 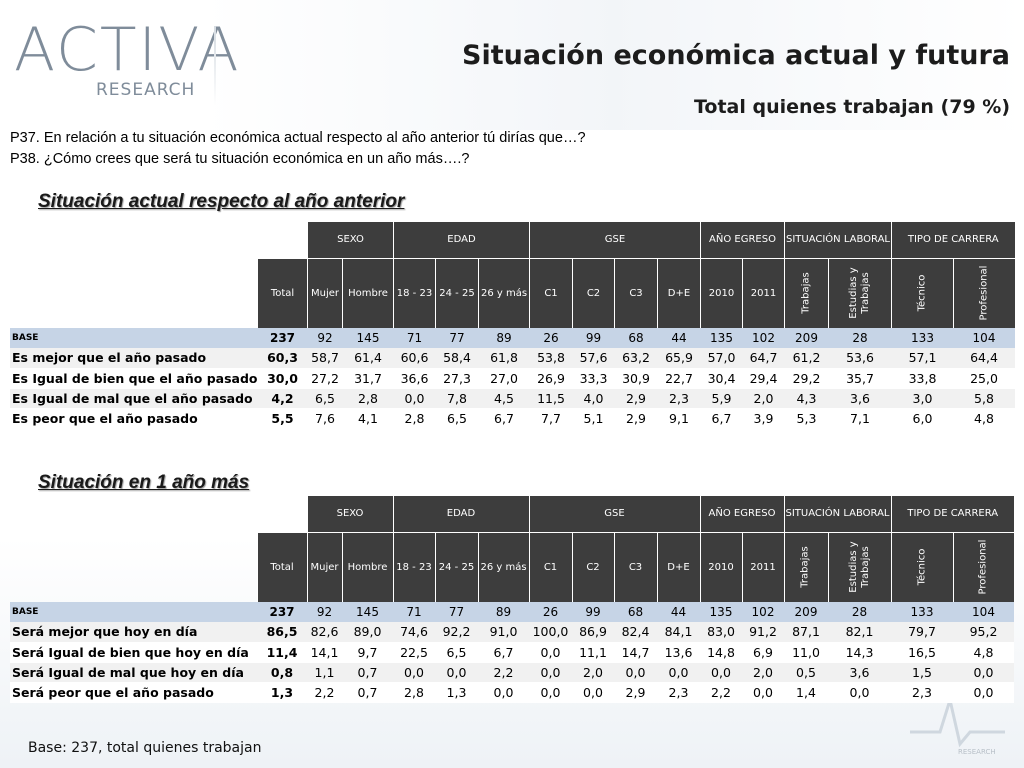 What do you see at coordinates (593, 398) in the screenshot?
I see `table-cell: 4,0` at bounding box center [593, 398].